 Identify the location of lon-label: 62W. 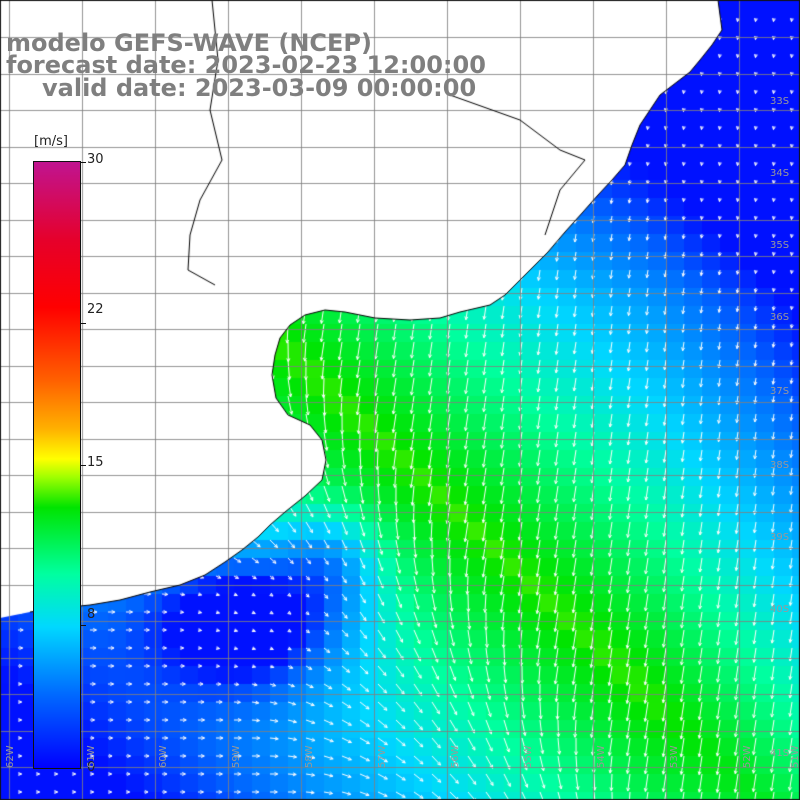
(10, 756).